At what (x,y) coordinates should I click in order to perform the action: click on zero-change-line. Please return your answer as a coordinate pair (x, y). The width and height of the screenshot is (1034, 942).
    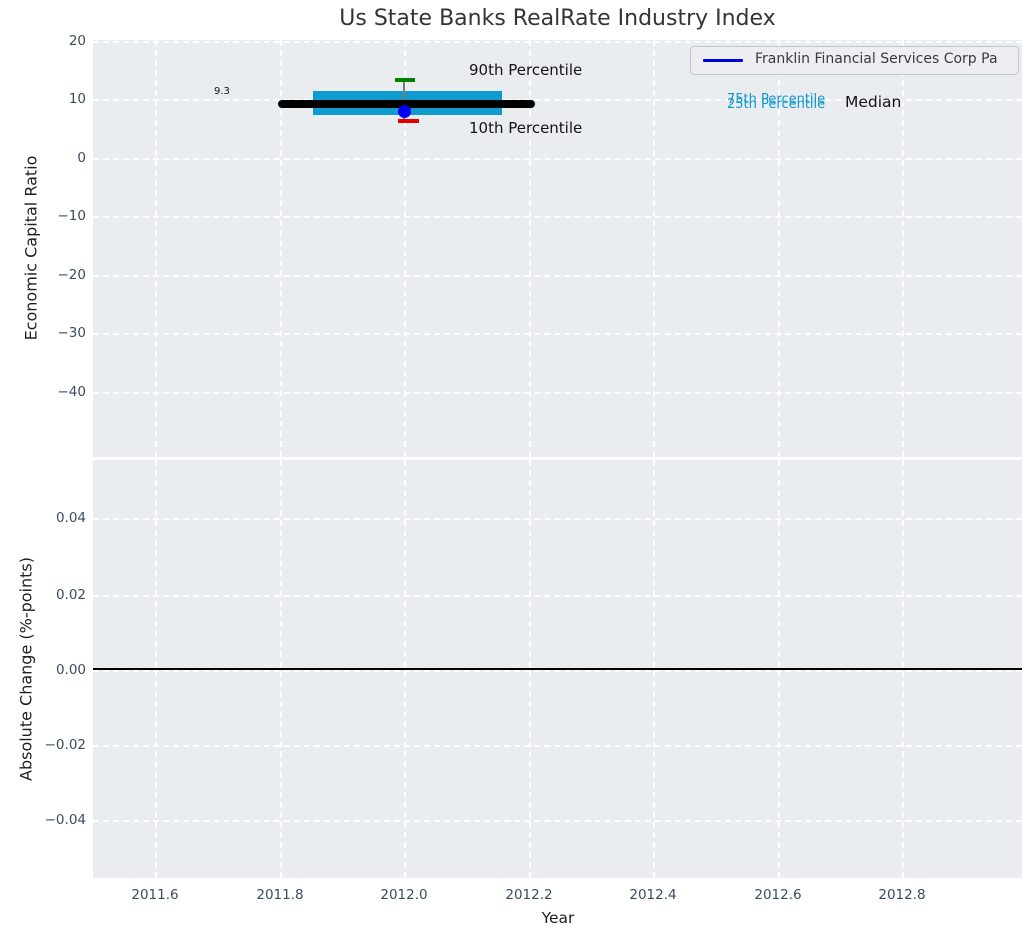
    Looking at the image, I should click on (557, 669).